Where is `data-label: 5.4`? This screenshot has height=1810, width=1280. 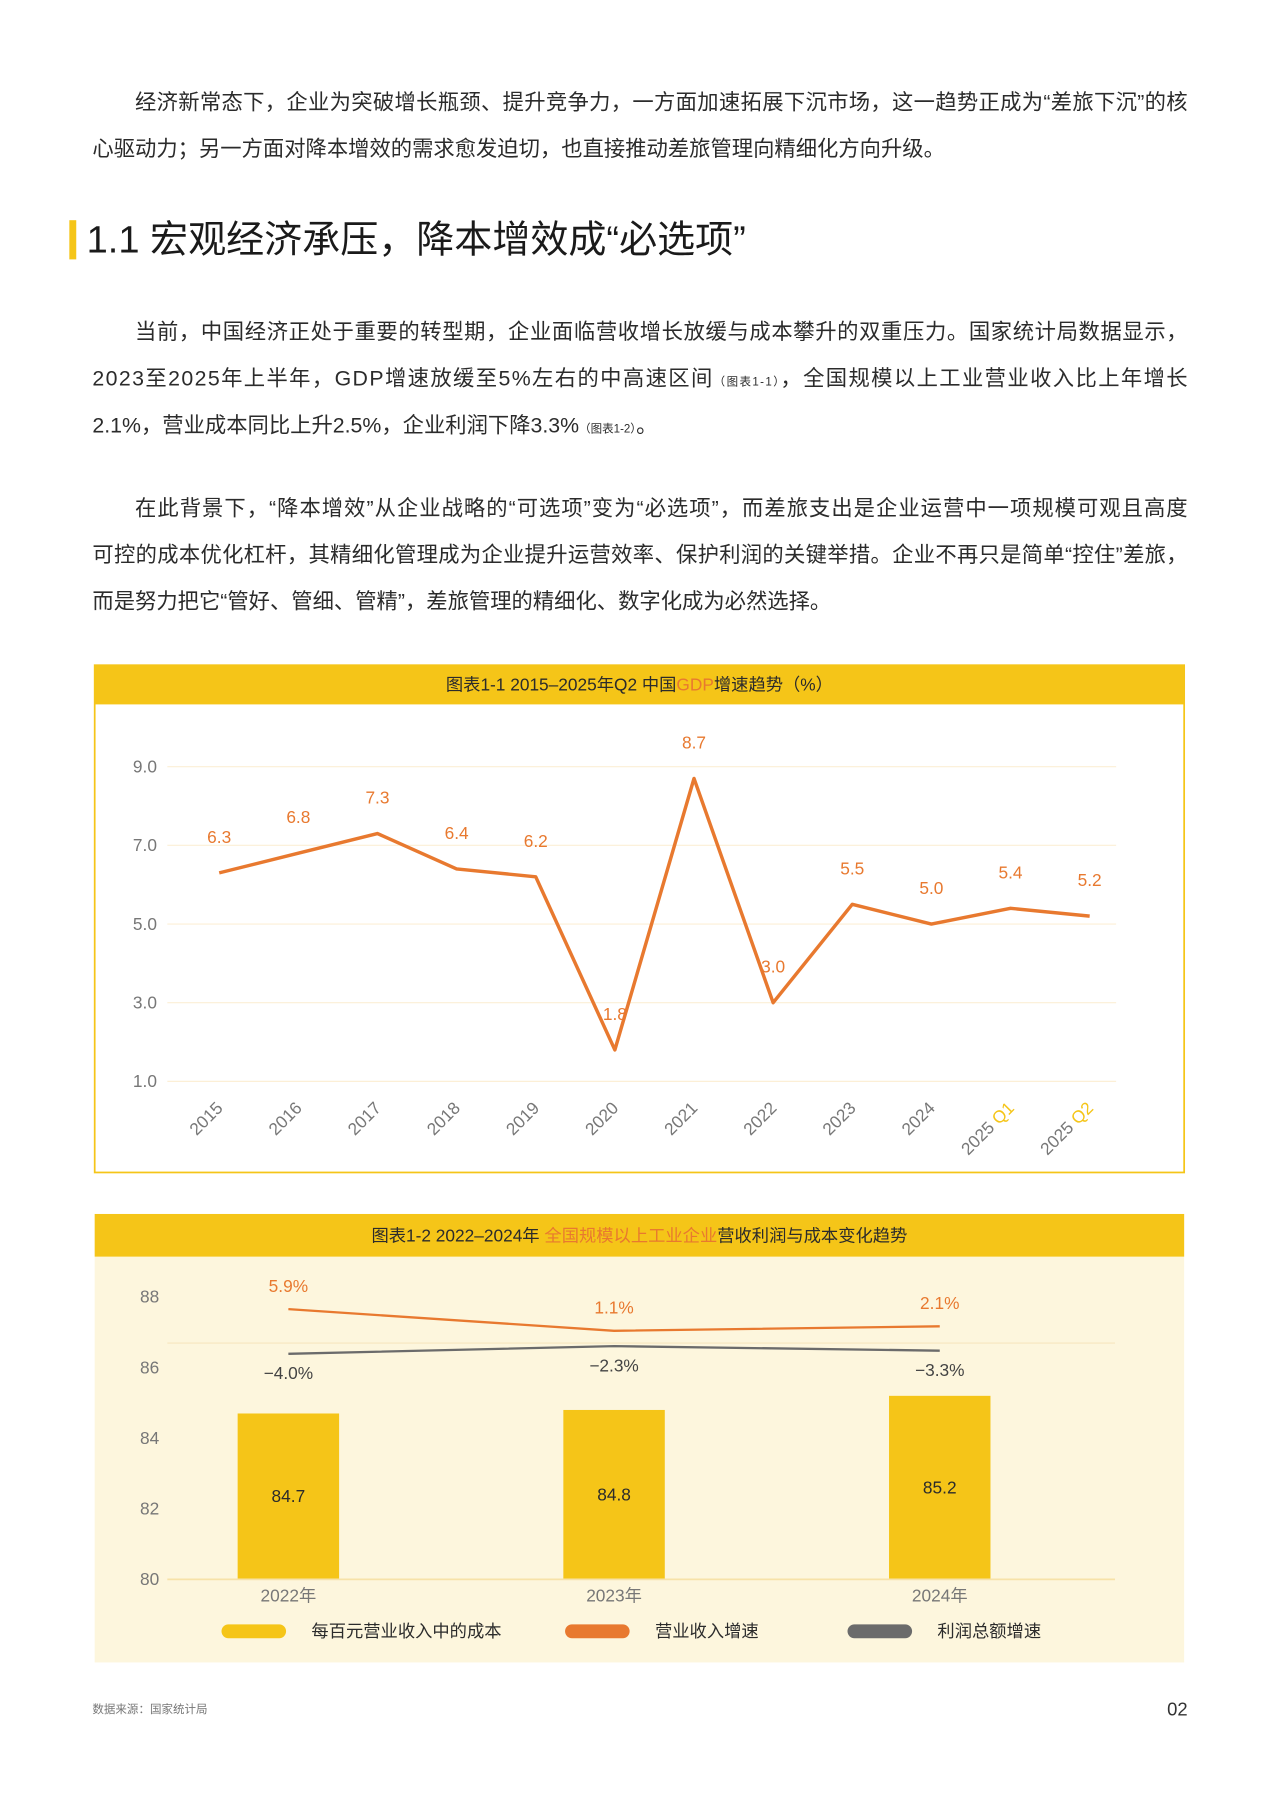 data-label: 5.4 is located at coordinates (1011, 872).